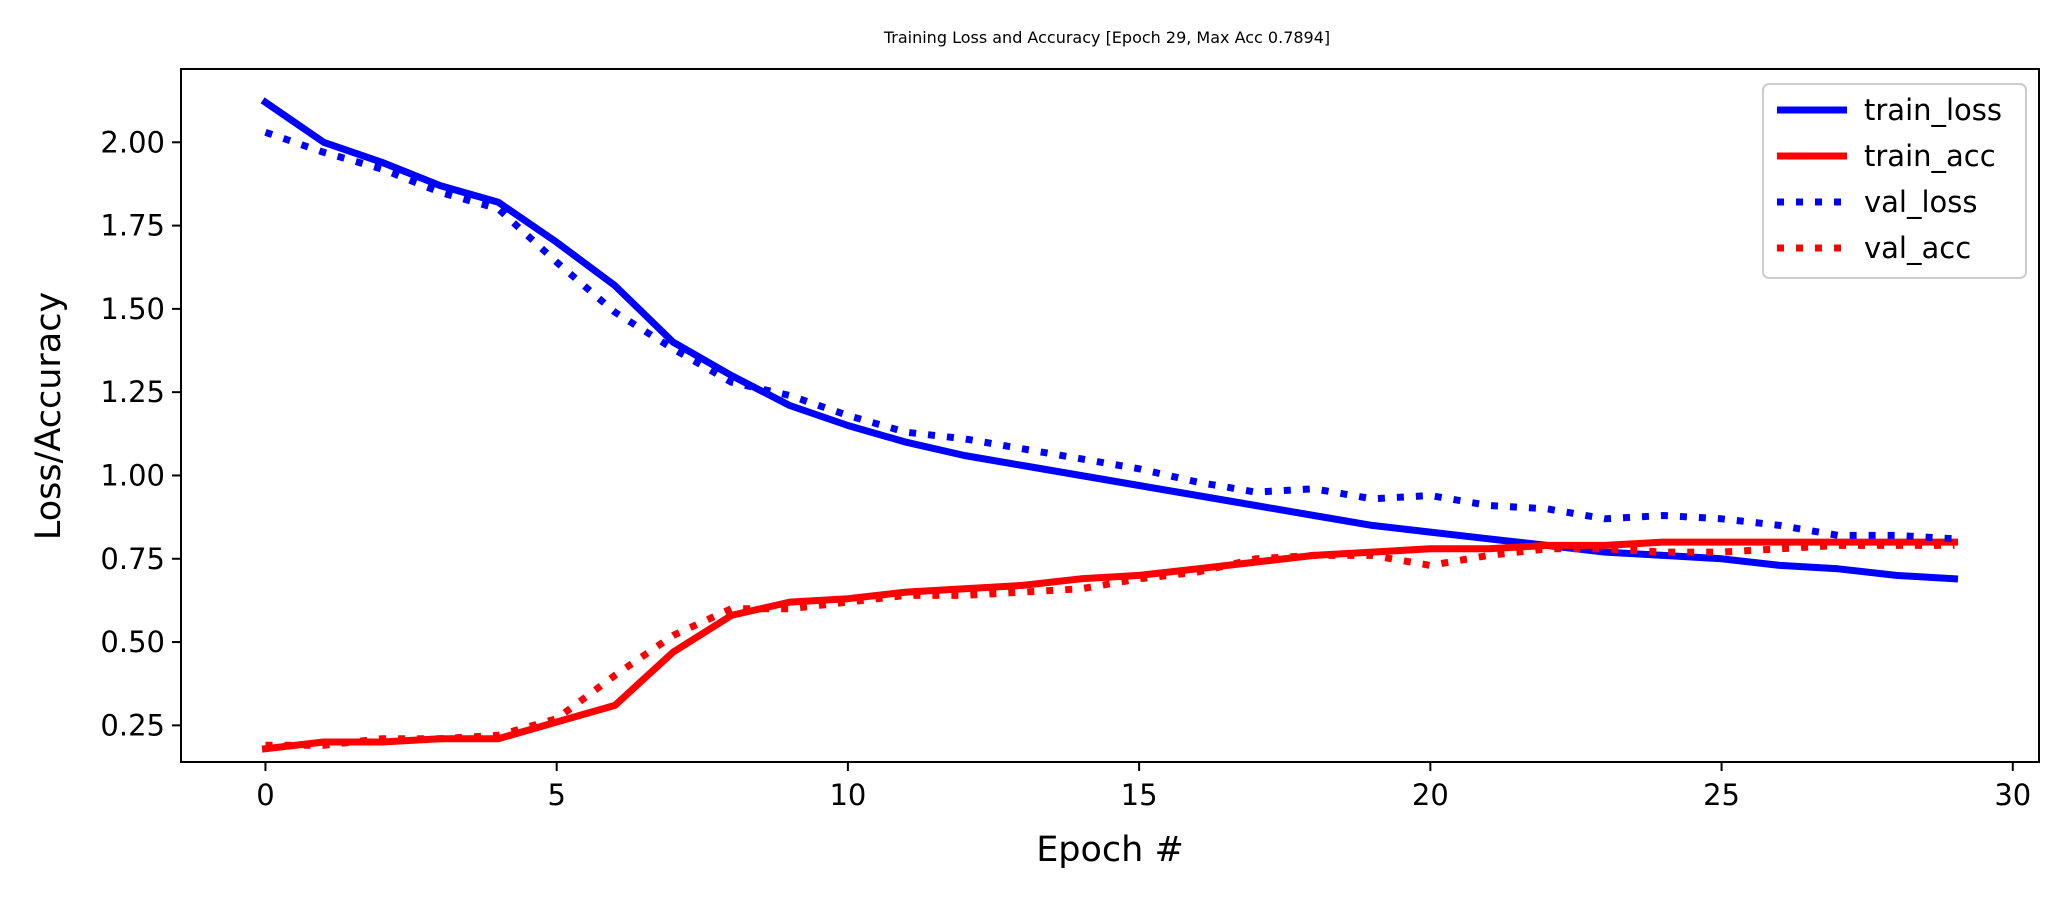 The image size is (2070, 906). I want to click on y-tick-label: 0.75, so click(132, 559).